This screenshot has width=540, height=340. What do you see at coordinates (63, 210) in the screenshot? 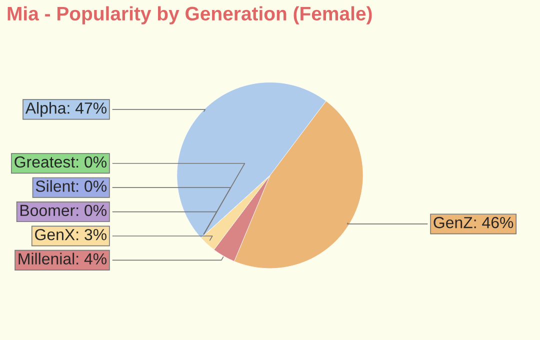
I see `legend-label: Boomer: 0%` at bounding box center [63, 210].